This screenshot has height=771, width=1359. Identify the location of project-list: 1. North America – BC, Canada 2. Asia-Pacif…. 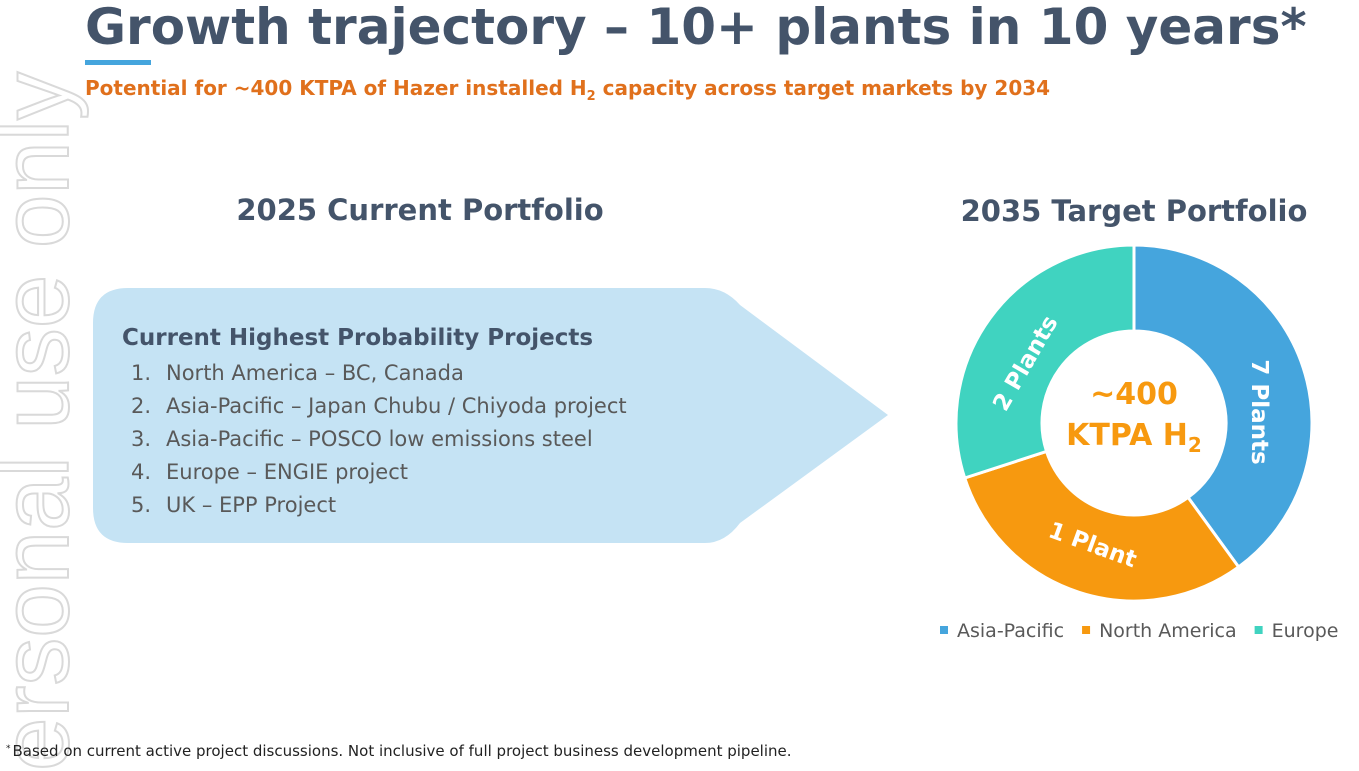
(379, 439).